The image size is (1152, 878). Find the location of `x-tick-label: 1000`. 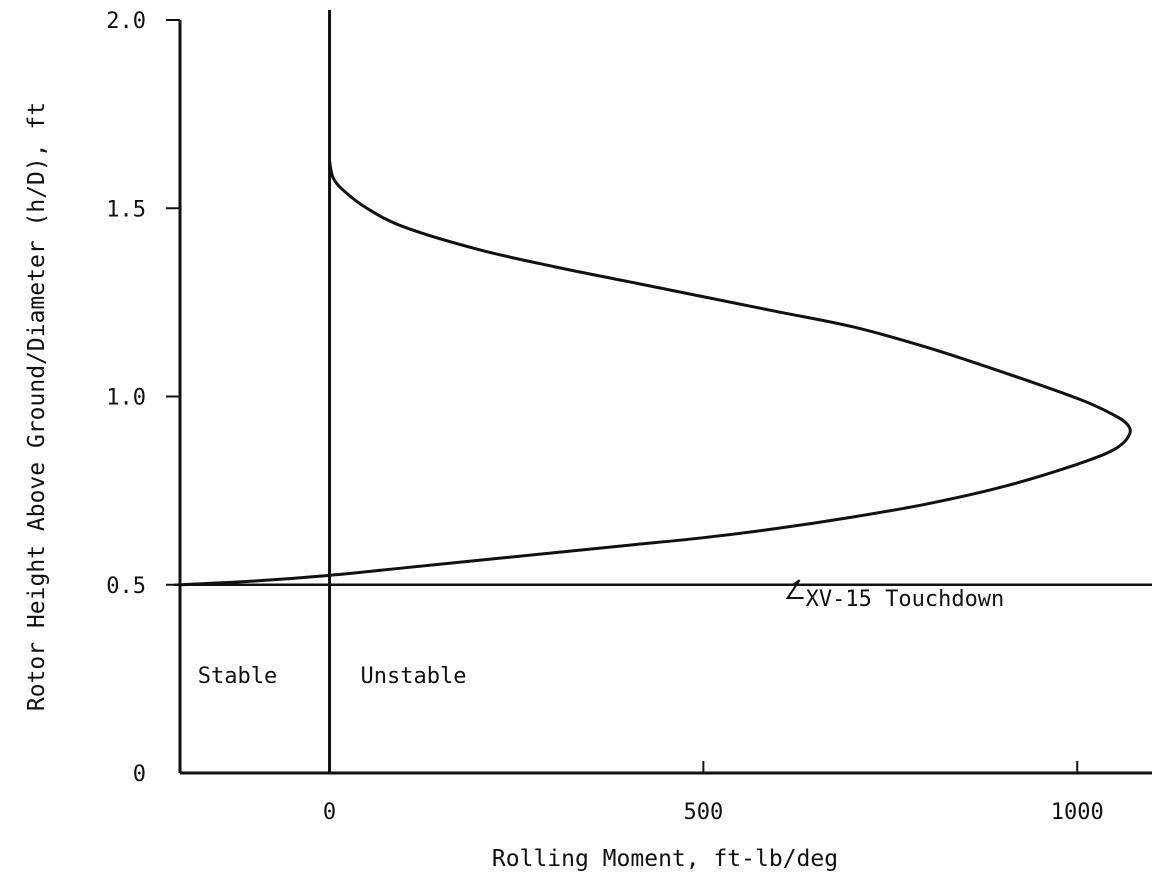

x-tick-label: 1000 is located at coordinates (1077, 812).